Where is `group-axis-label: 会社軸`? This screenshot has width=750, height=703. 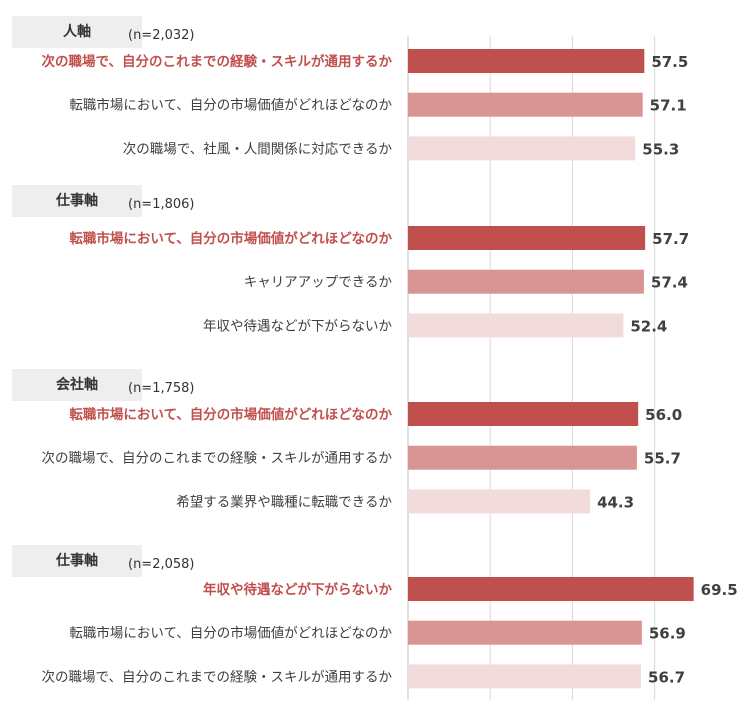
group-axis-label: 会社軸 is located at coordinates (77, 385).